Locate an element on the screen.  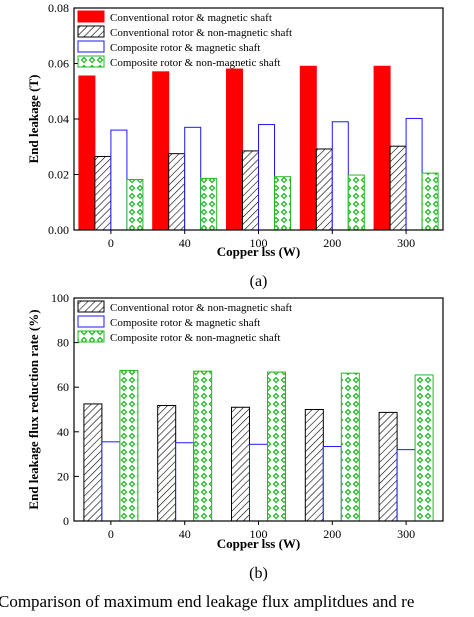
legend-label-1: Conventional rotor & non-magnetic shaft is located at coordinates (201, 308).